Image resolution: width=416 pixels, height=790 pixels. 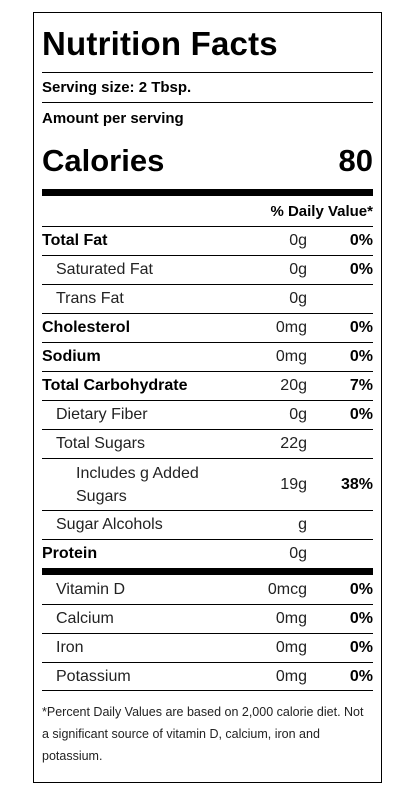 I want to click on calories-value: 80, so click(x=355, y=160).